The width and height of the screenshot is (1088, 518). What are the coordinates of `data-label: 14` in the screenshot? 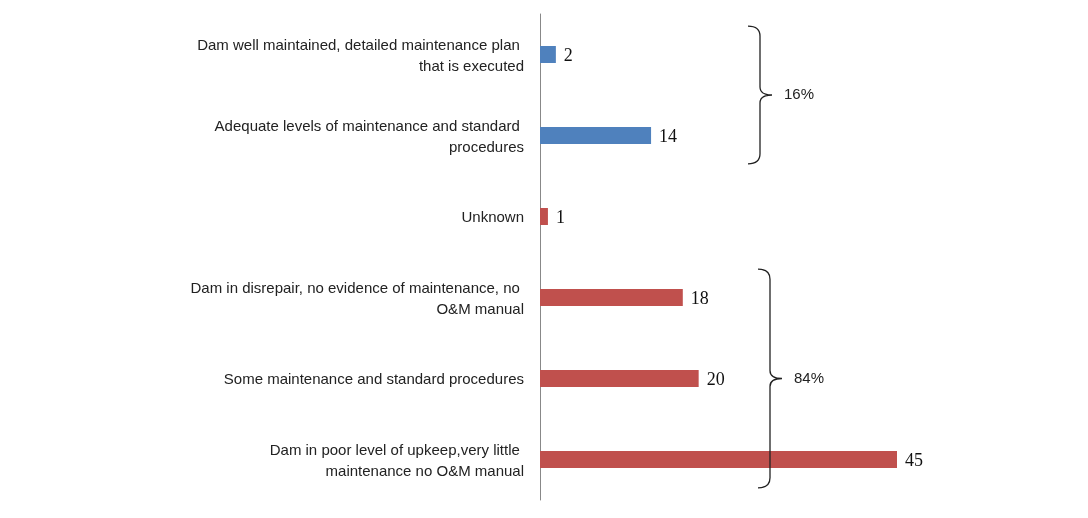 It's located at (668, 135).